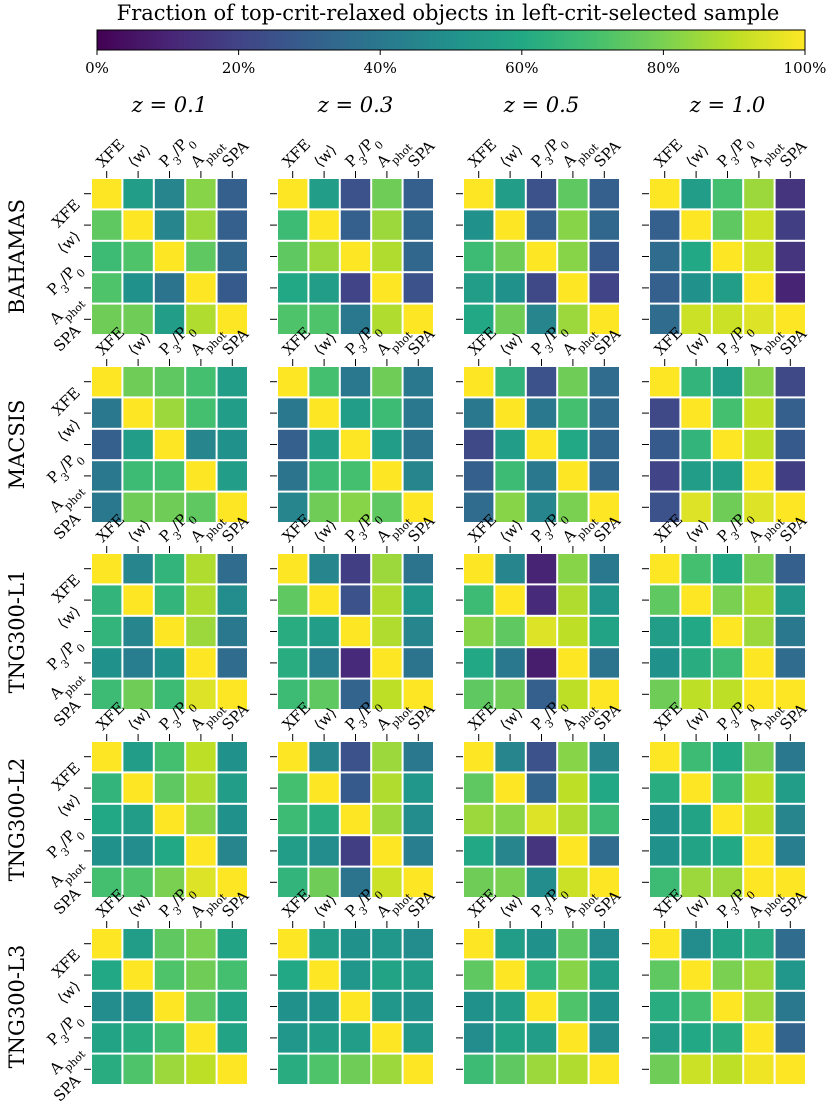 This screenshot has height=1107, width=830. What do you see at coordinates (380, 68) in the screenshot?
I see `colorbar-tick-label: 40%` at bounding box center [380, 68].